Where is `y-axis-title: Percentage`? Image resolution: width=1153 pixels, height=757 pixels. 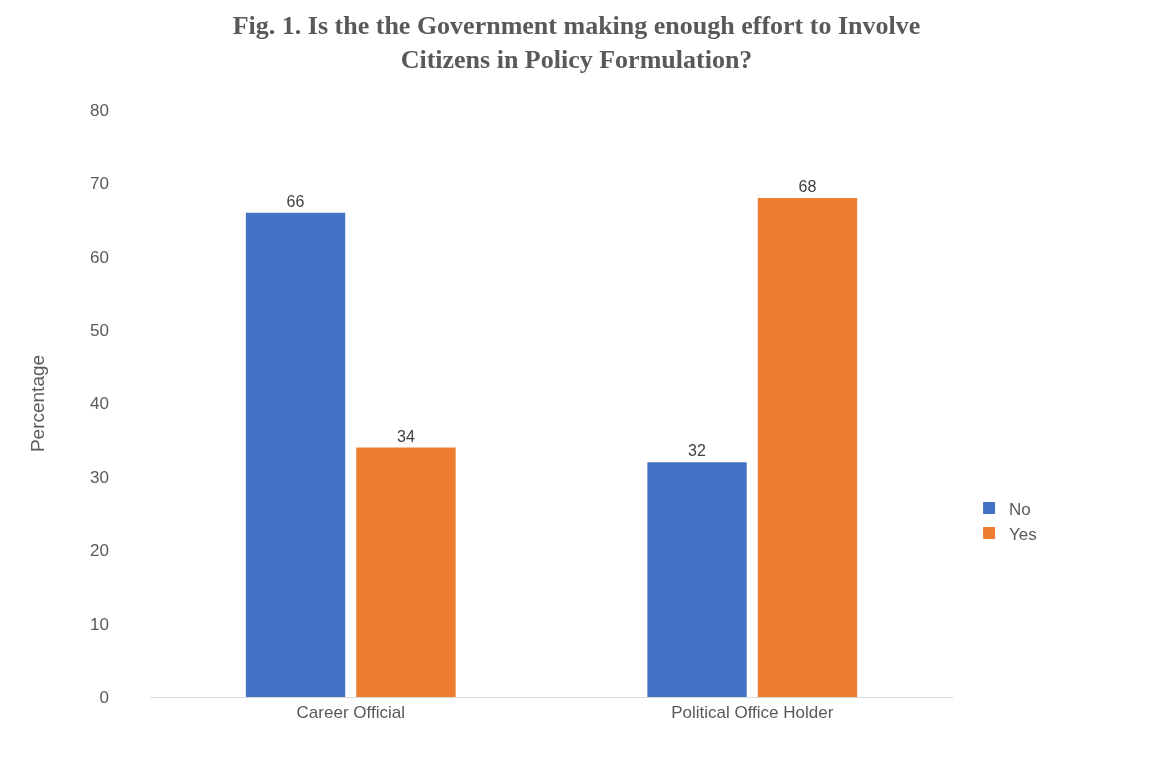
y-axis-title: Percentage is located at coordinates (37, 403).